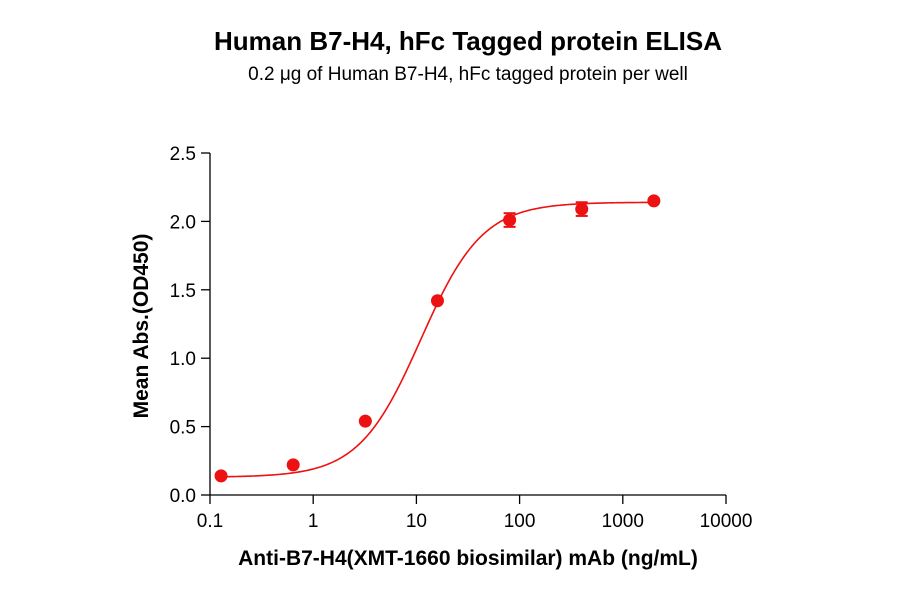 Image resolution: width=900 pixels, height=594 pixels. What do you see at coordinates (183, 359) in the screenshot?
I see `y-tick-label: 1.0` at bounding box center [183, 359].